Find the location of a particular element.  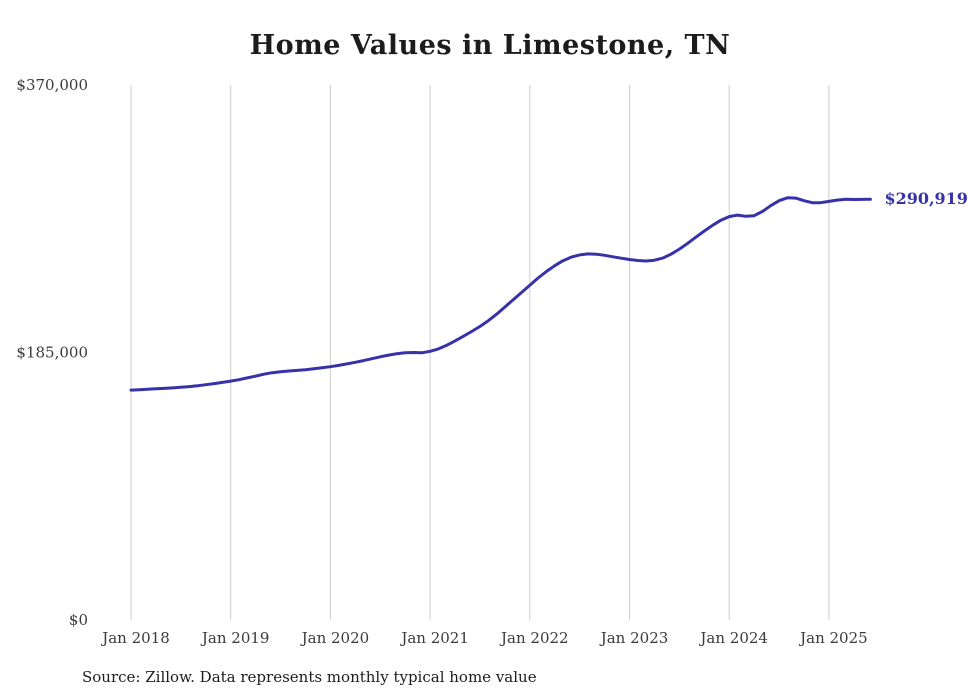

x-tick-label: Jan 2023 is located at coordinates (634, 638).